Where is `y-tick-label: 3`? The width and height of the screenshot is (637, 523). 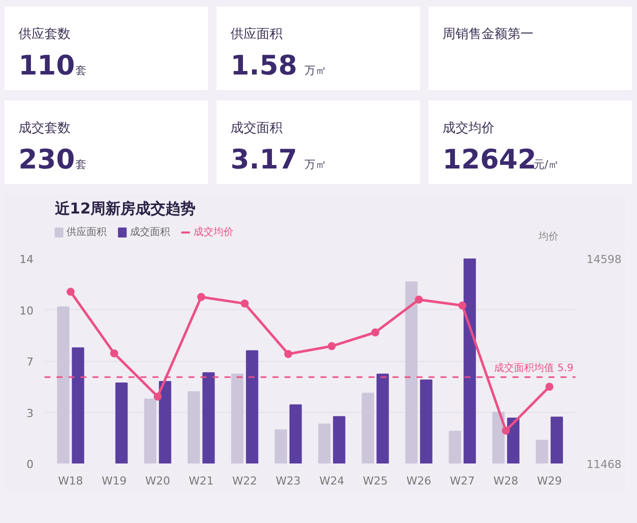
y-tick-label: 3 is located at coordinates (30, 413).